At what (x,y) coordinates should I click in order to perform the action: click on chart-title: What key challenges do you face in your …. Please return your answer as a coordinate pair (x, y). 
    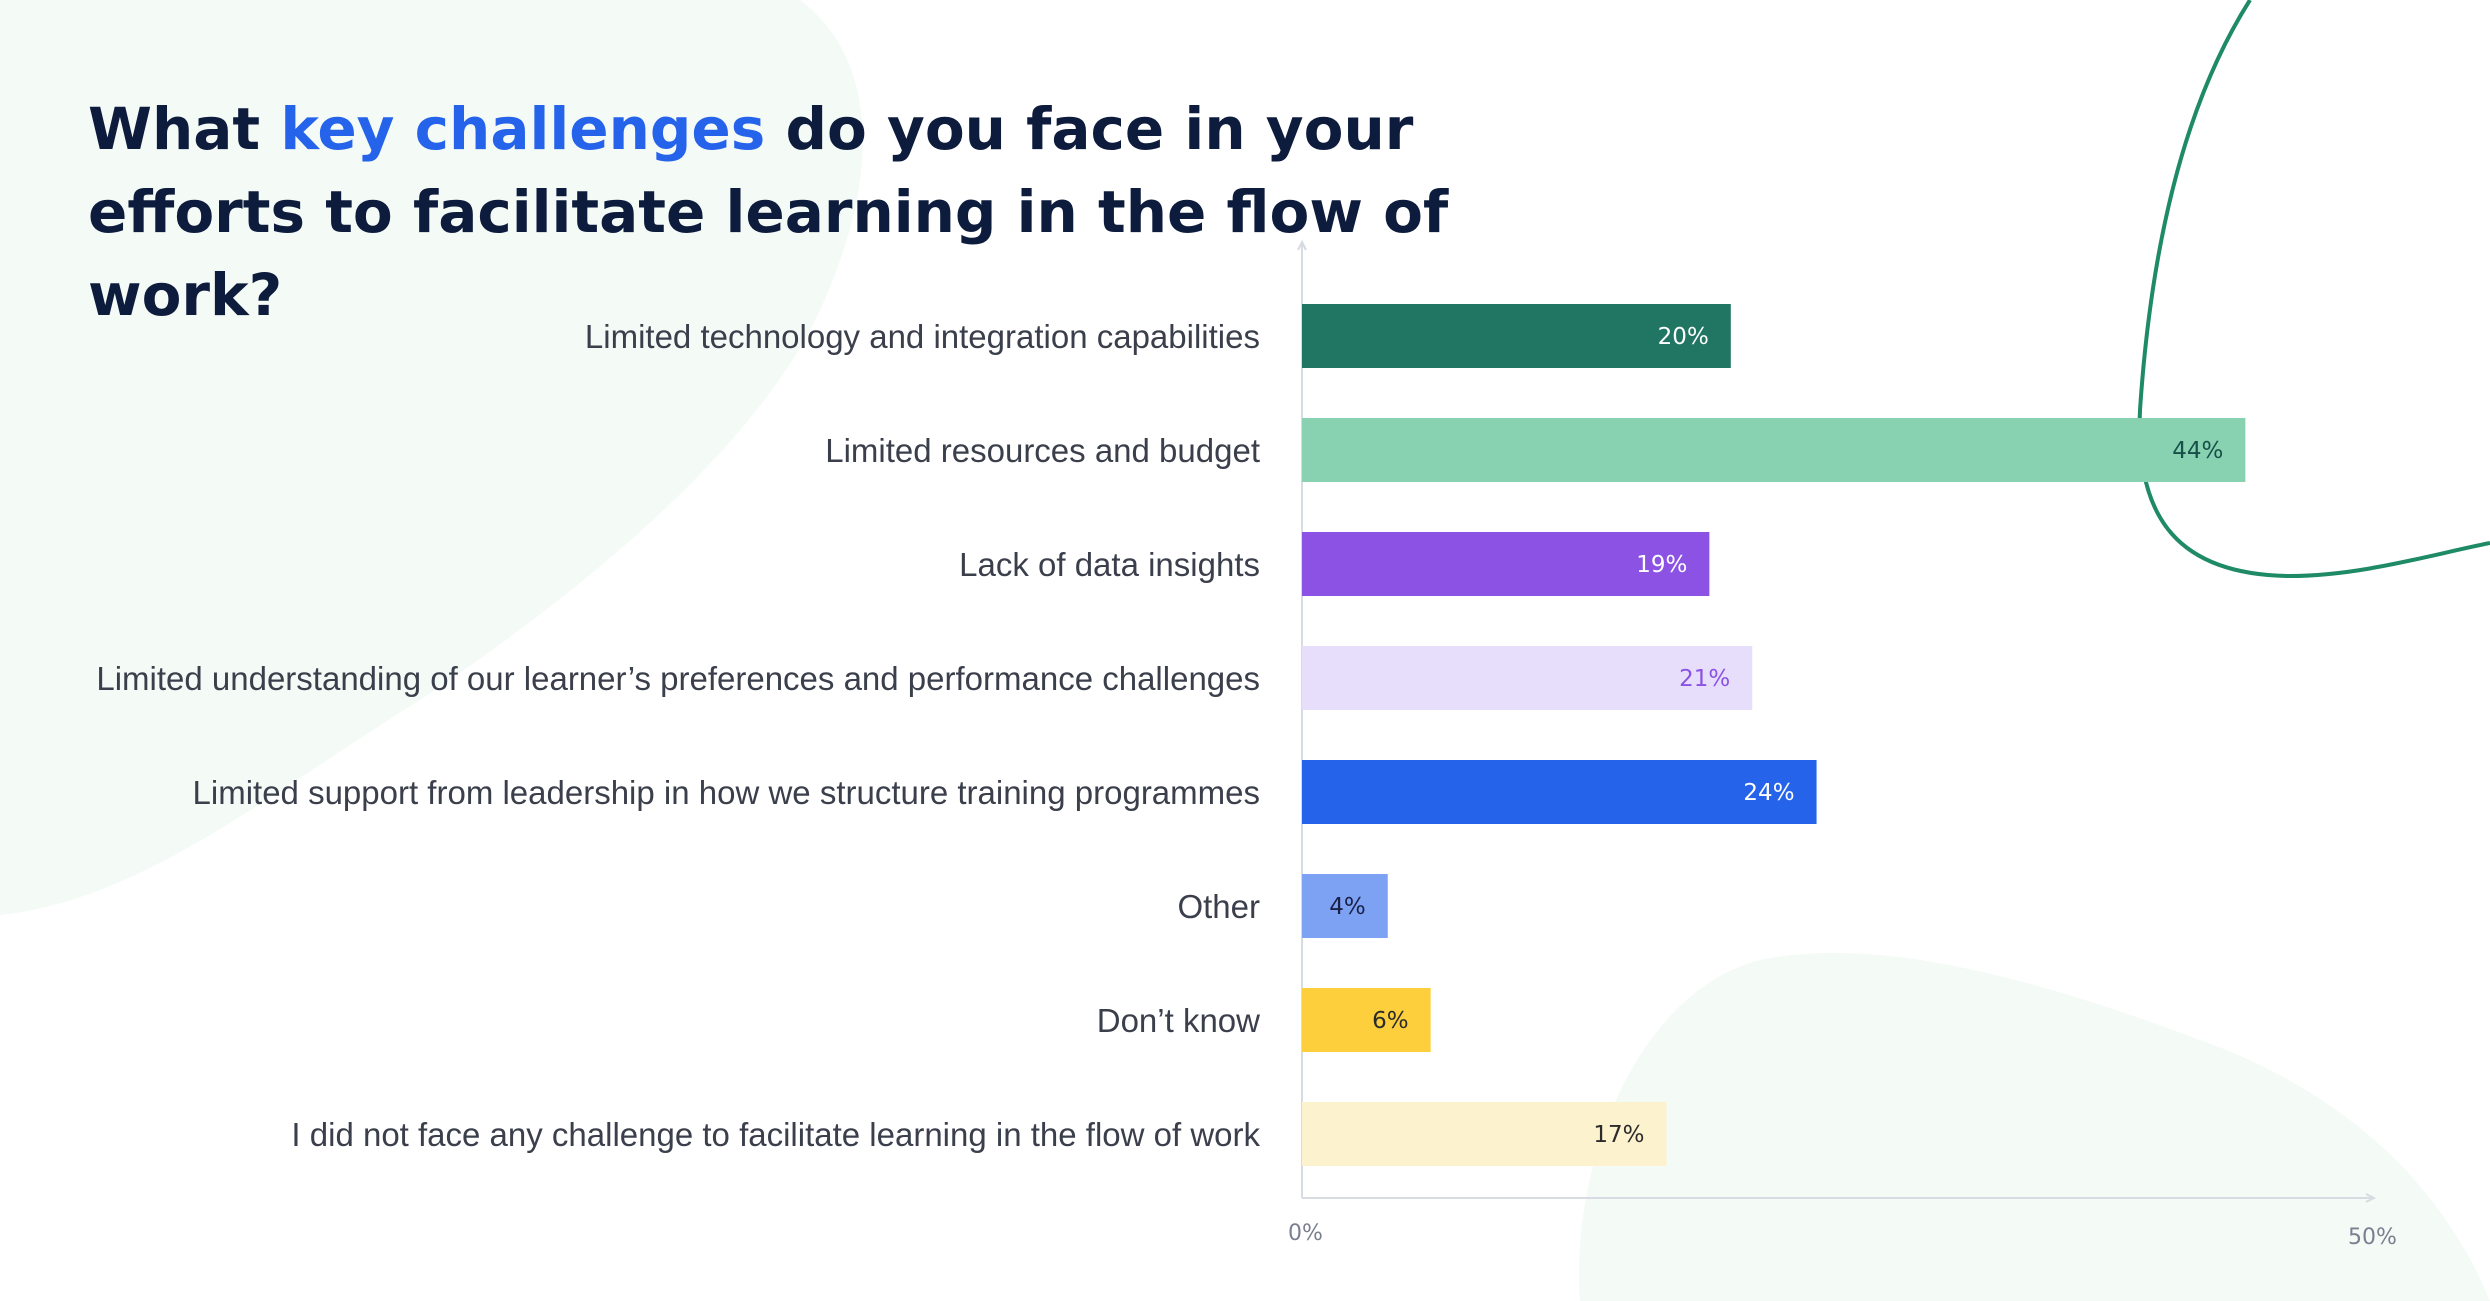
    Looking at the image, I should click on (798, 212).